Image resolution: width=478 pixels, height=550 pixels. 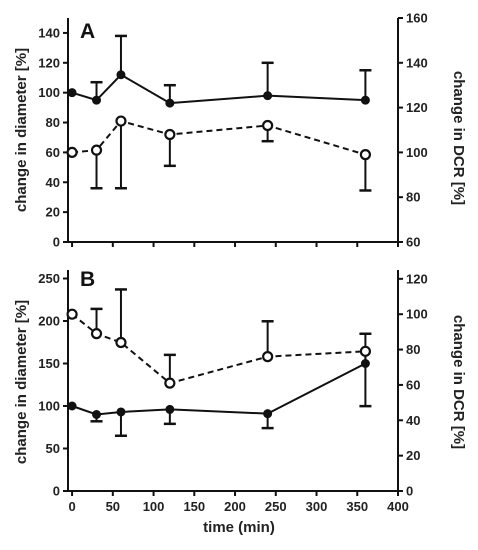 I want to click on panel-b-label: B, so click(x=87, y=279).